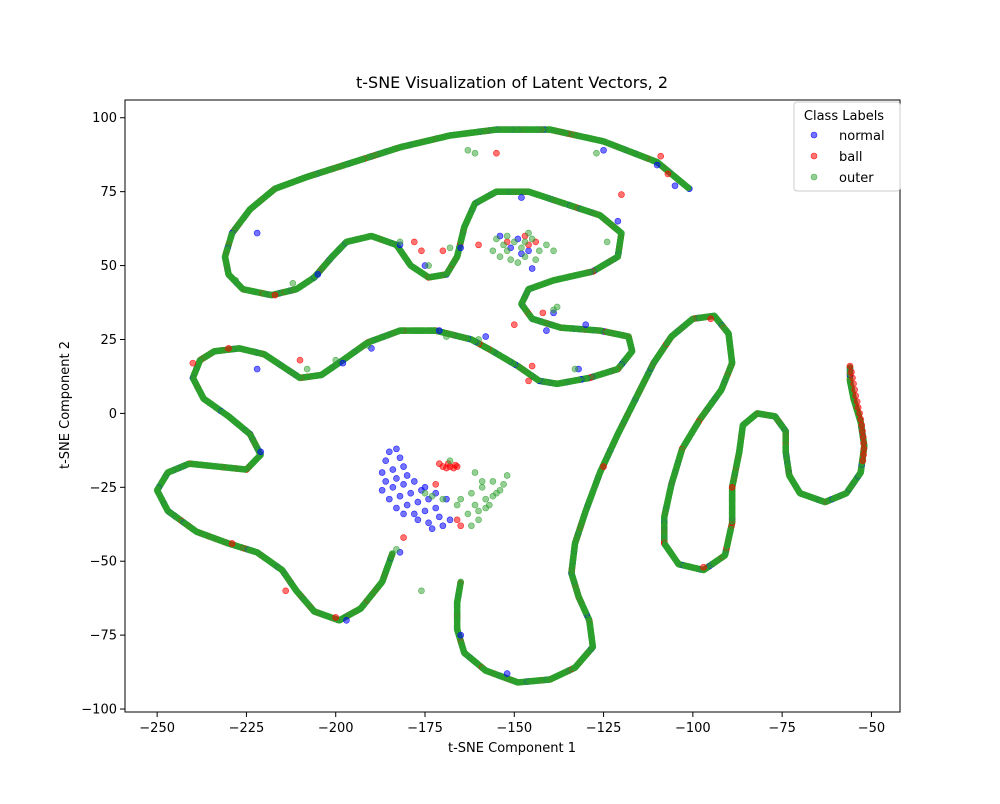 Image resolution: width=1000 pixels, height=804 pixels. I want to click on y-tick-label: 100, so click(104, 118).